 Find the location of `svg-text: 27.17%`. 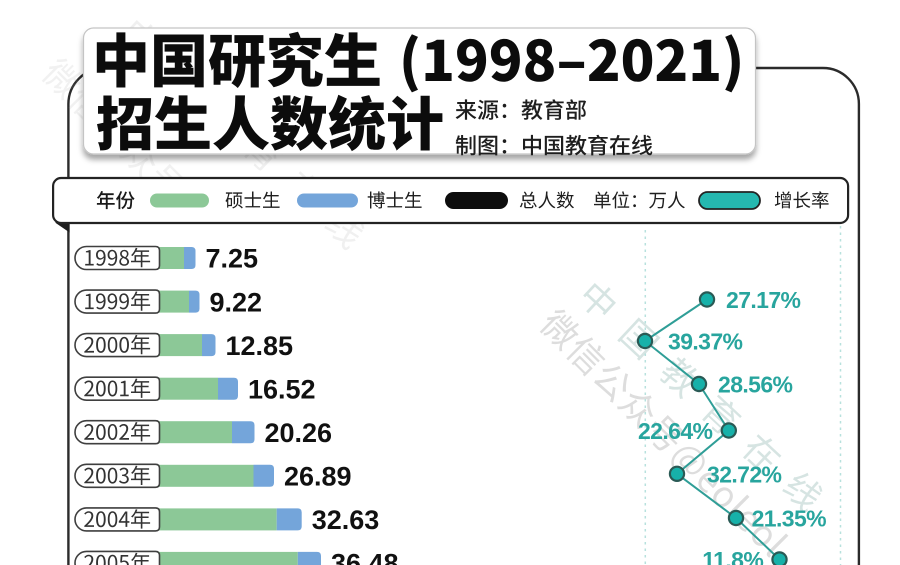

svg-text: 27.17% is located at coordinates (763, 300).